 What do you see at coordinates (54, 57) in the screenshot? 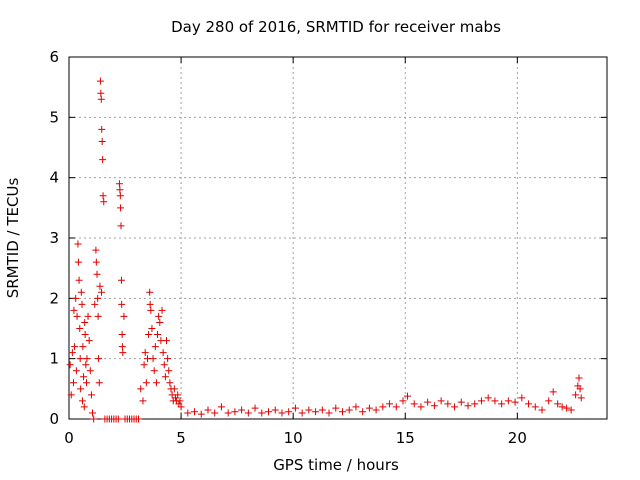
I see `y-tick-label: 6` at bounding box center [54, 57].